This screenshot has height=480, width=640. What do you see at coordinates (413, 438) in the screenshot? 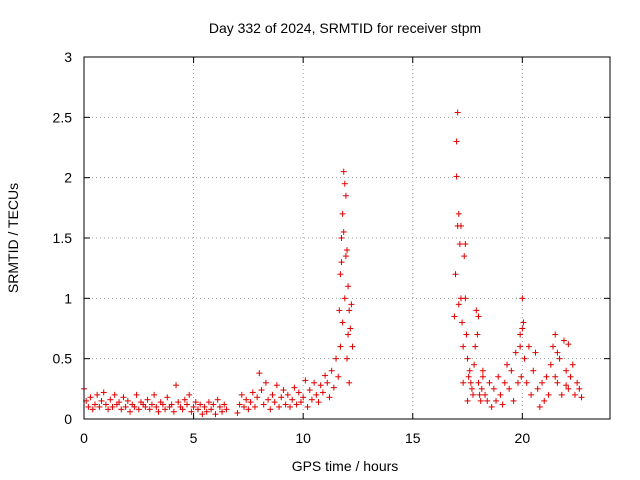
I see `x-tick-label: 15` at bounding box center [413, 438].